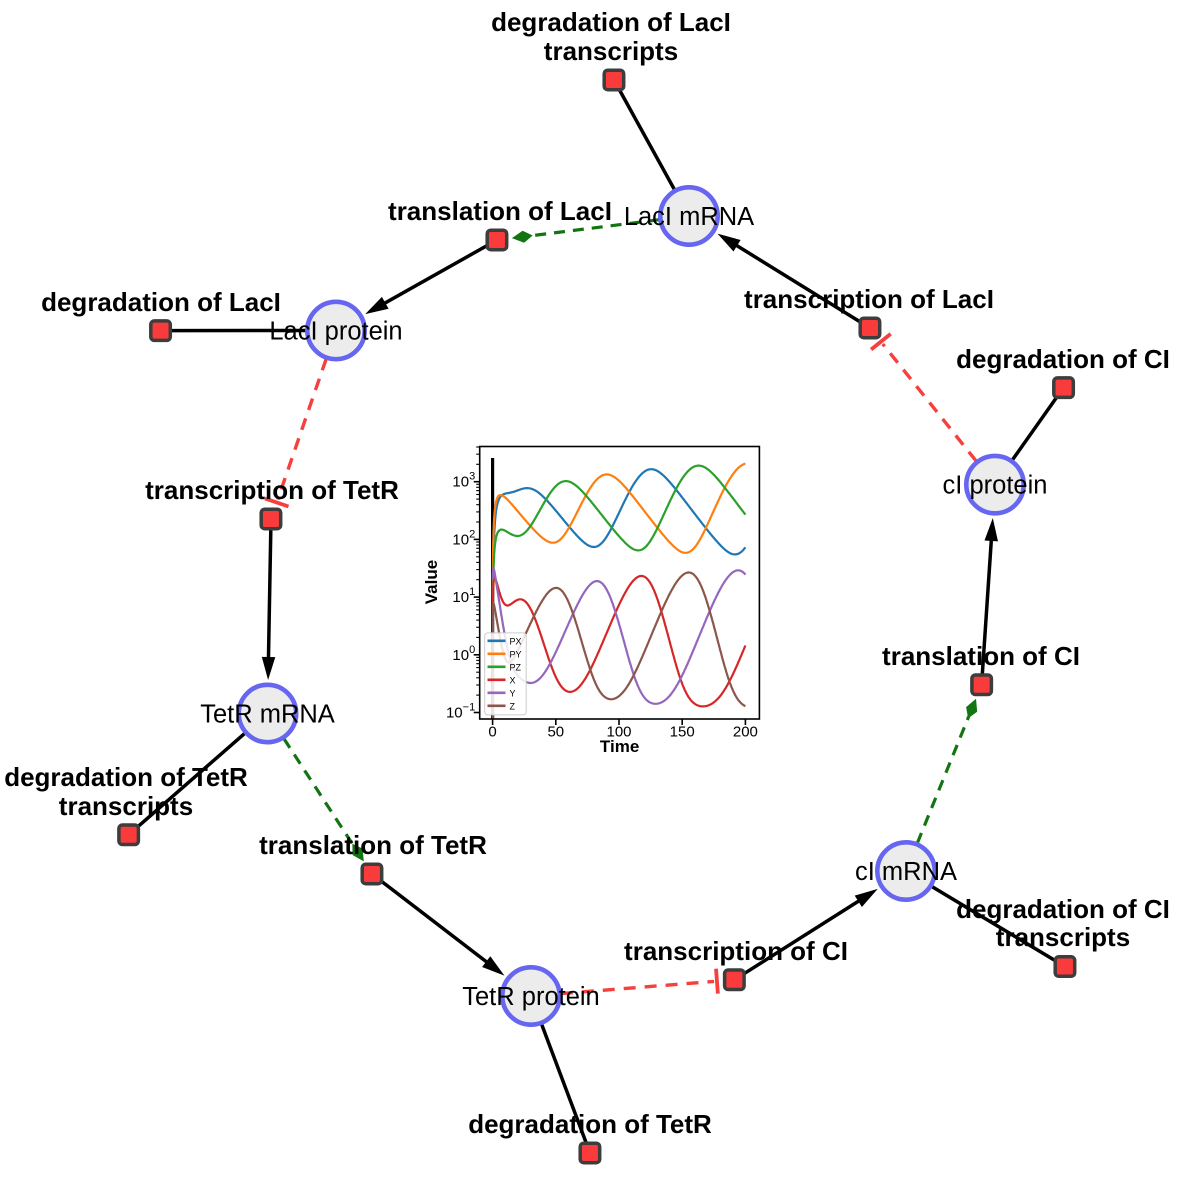 Image resolution: width=1189 pixels, height=1200 pixels. What do you see at coordinates (995, 486) in the screenshot?
I see `svg-text: cI protein` at bounding box center [995, 486].